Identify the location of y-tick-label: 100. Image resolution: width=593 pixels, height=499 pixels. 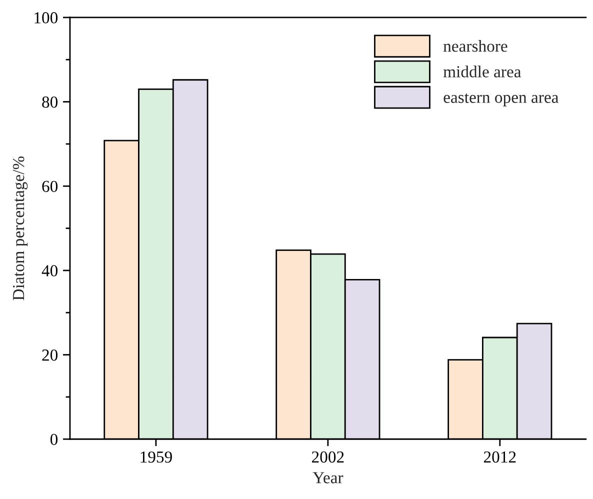
(46, 18).